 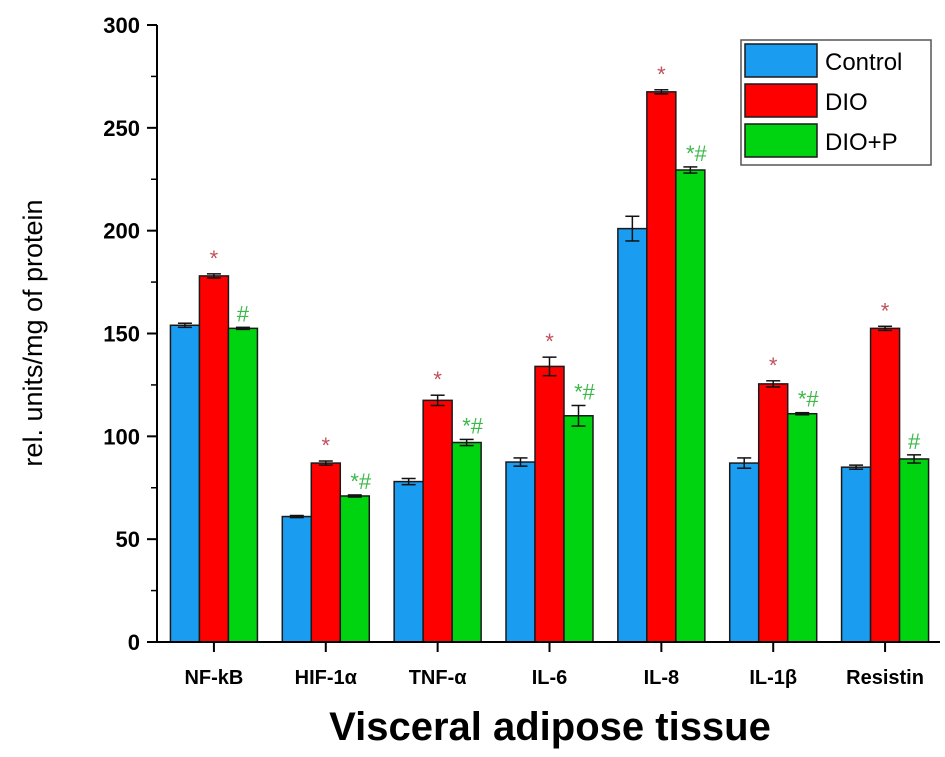 What do you see at coordinates (781, 60) in the screenshot?
I see `legend-swatch-control` at bounding box center [781, 60].